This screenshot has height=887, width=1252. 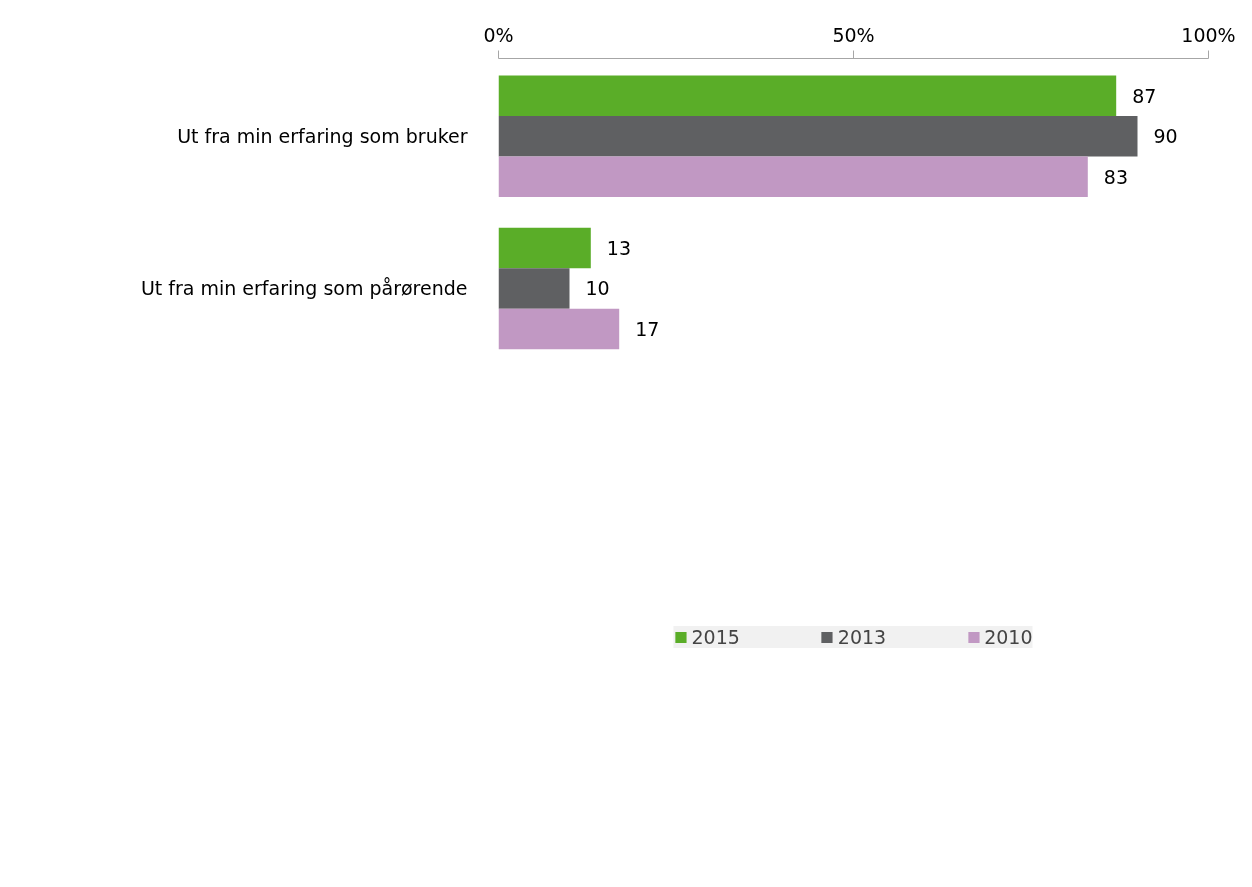 What do you see at coordinates (1165, 136) in the screenshot?
I see `data-label: 90` at bounding box center [1165, 136].